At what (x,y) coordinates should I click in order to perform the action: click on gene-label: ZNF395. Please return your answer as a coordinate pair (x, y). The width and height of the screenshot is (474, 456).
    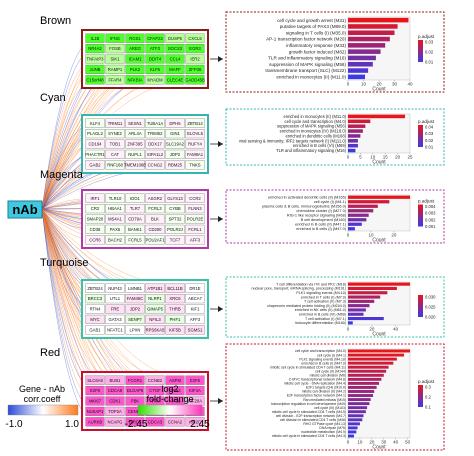
    Looking at the image, I should click on (135, 144).